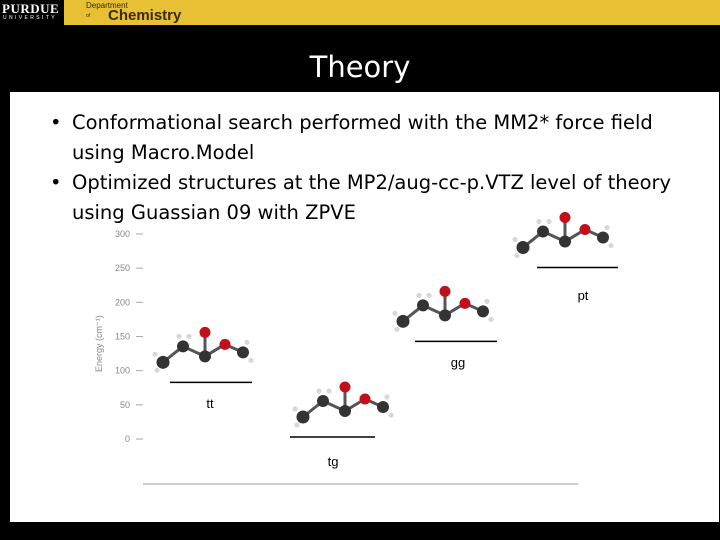  Describe the element at coordinates (99, 343) in the screenshot. I see `y-axis-label: Energy (cm⁻¹)` at that location.